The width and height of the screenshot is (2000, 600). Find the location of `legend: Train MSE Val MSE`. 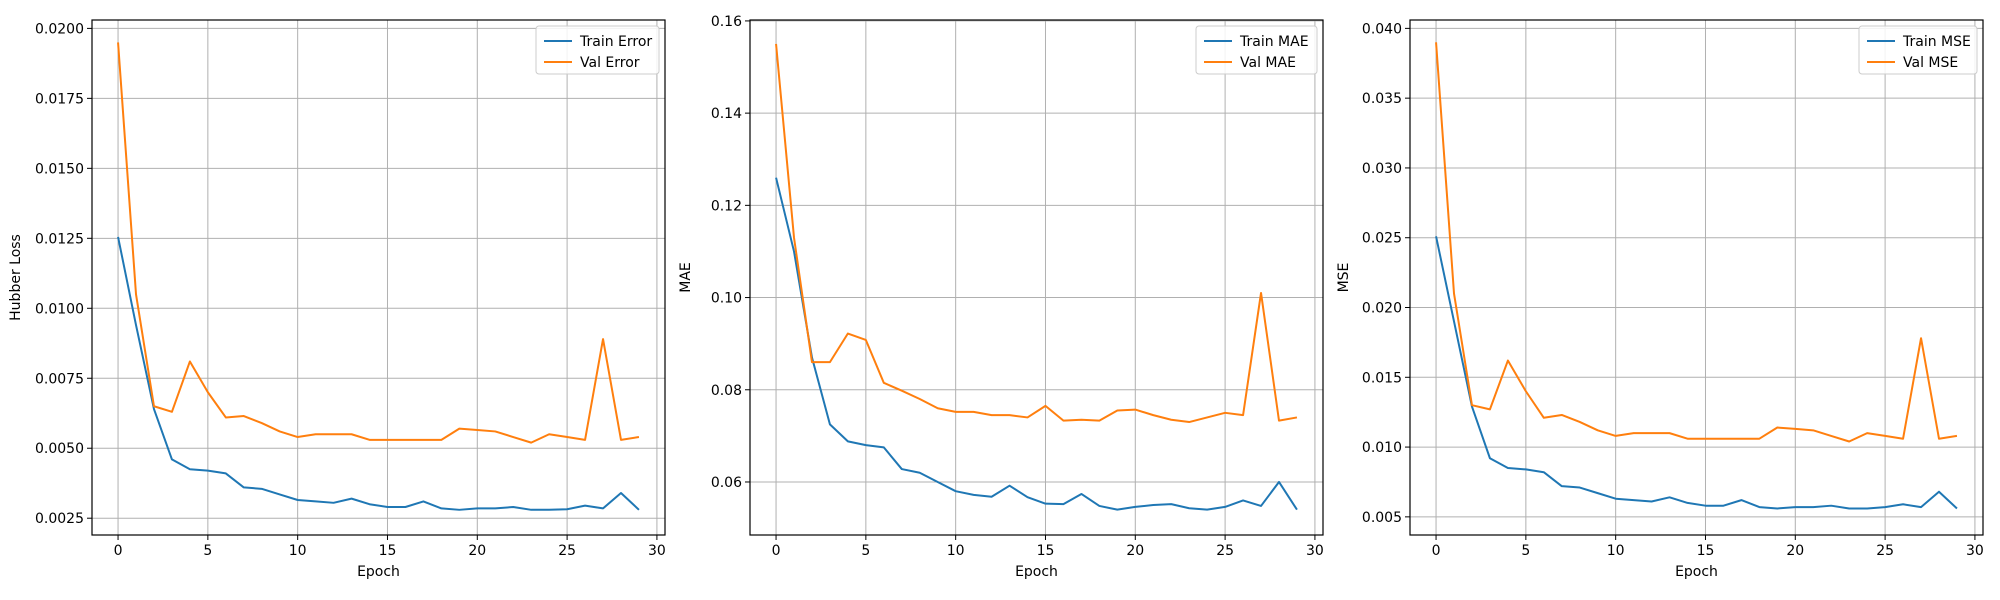

legend: Train MSE Val MSE is located at coordinates (1918, 50).